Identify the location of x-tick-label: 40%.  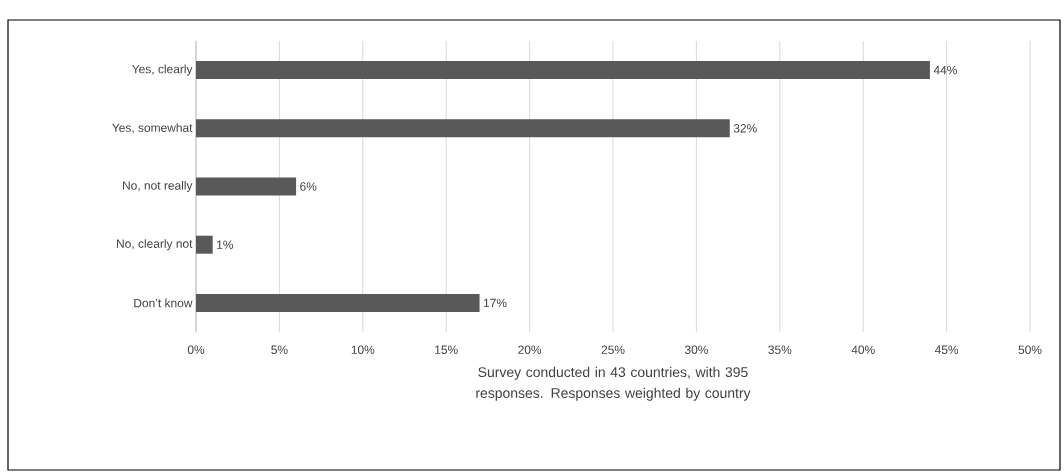
(863, 349).